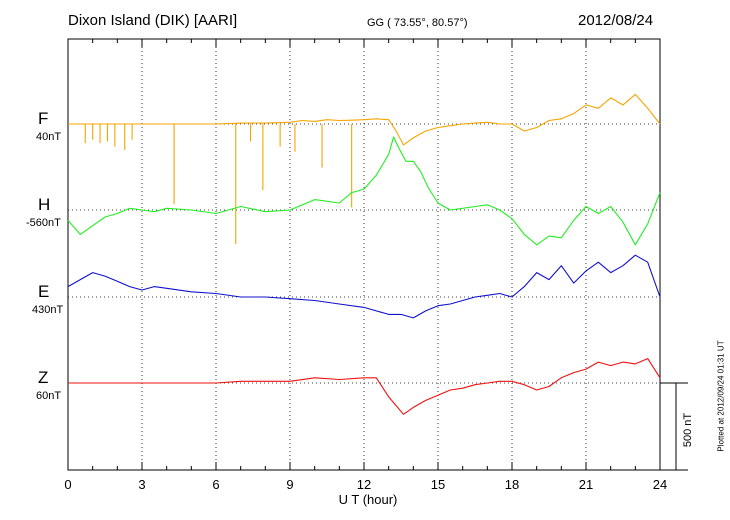  What do you see at coordinates (49, 396) in the screenshot?
I see `channel-baseline-z: 60nT` at bounding box center [49, 396].